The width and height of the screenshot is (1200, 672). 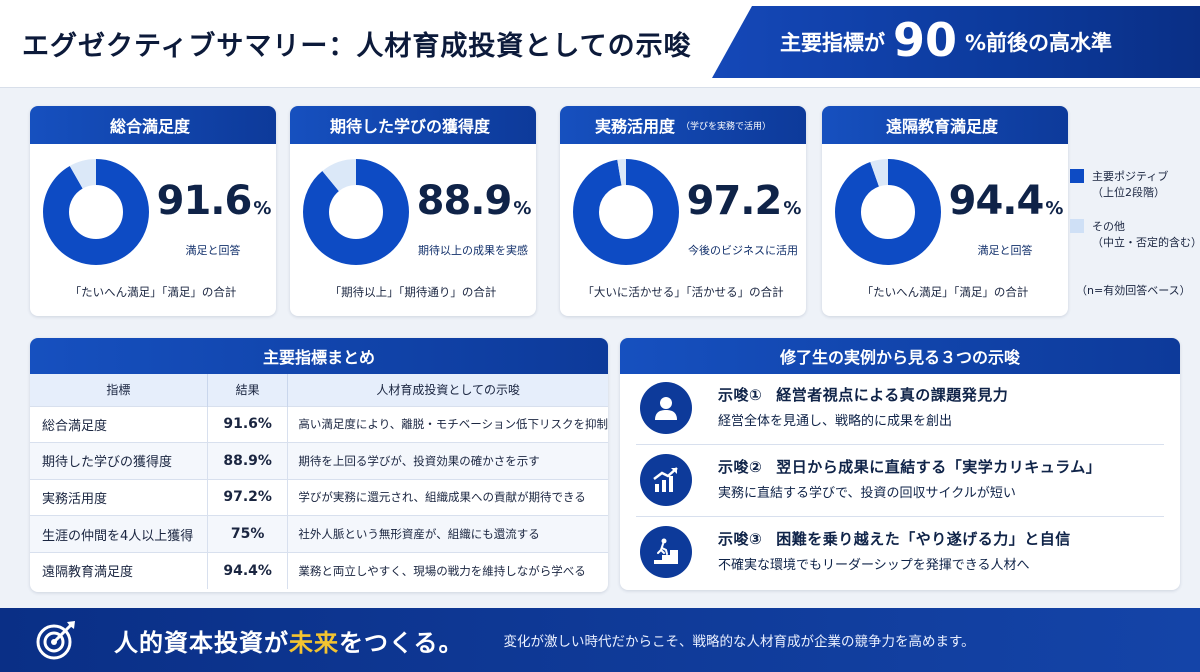 What do you see at coordinates (153, 211) in the screenshot?
I see `kpi-card-overall-satisfaction: 総合満足度 91.6% 満足と回答 「たいへん満足」「満足」の合計` at bounding box center [153, 211].